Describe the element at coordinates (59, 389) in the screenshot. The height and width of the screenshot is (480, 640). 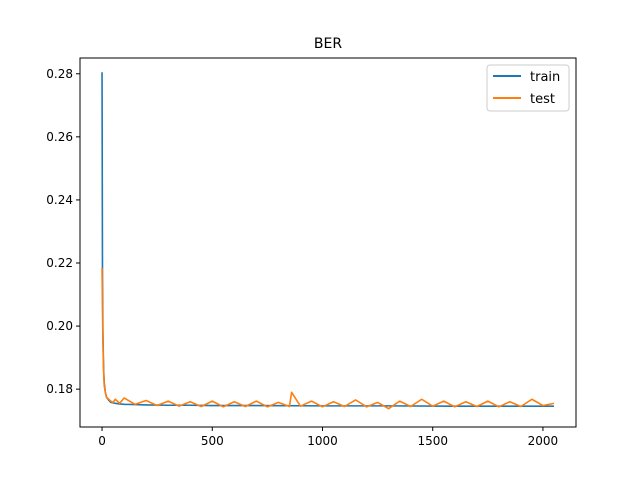
I see `y-tick-label: 0.18` at that location.